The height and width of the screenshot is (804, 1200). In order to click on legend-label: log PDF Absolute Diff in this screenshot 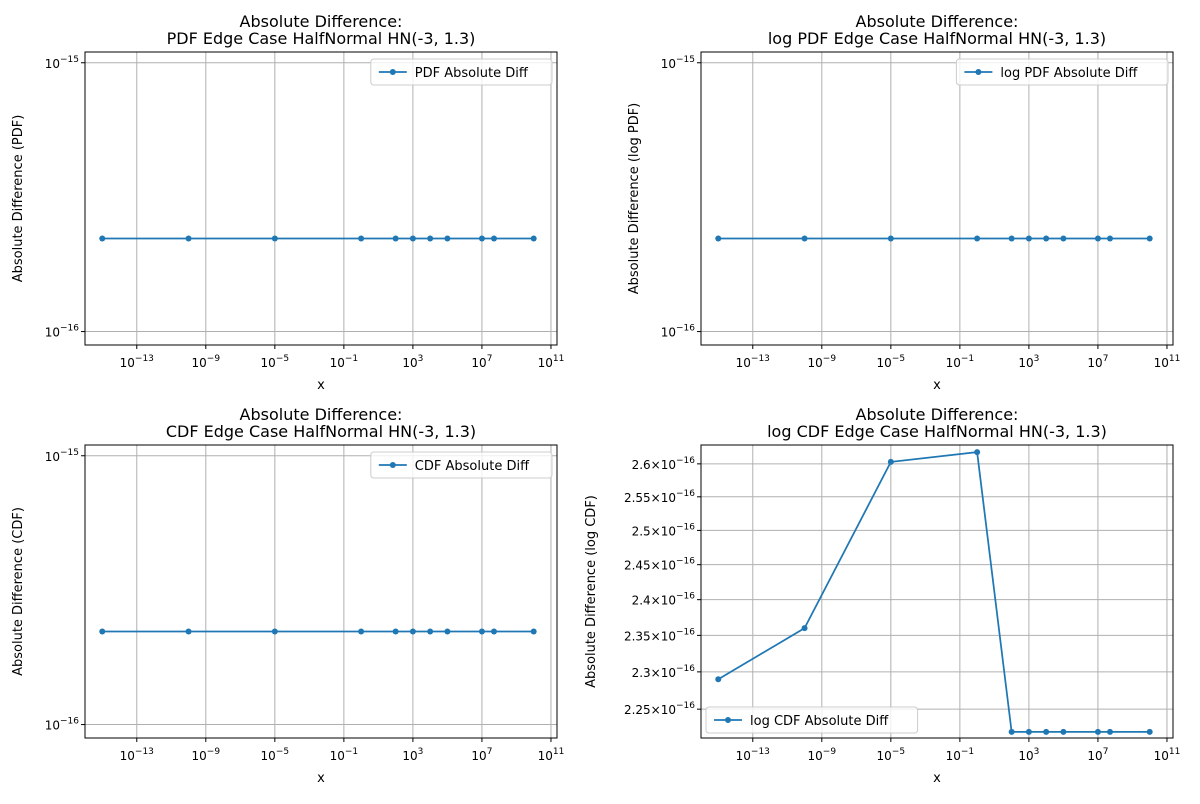, I will do `click(1069, 73)`.